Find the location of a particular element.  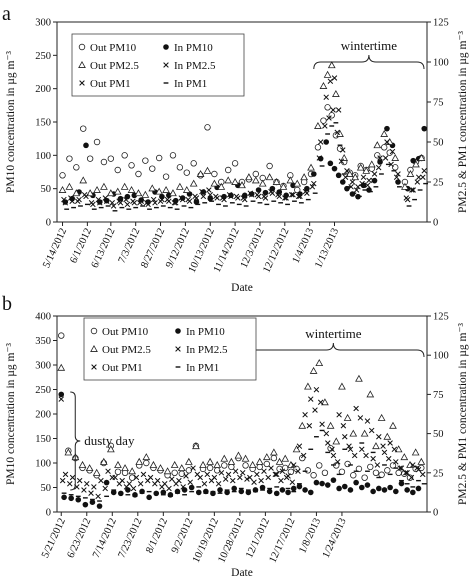

x-tick-label: 1/13/2013 is located at coordinates (327, 248).